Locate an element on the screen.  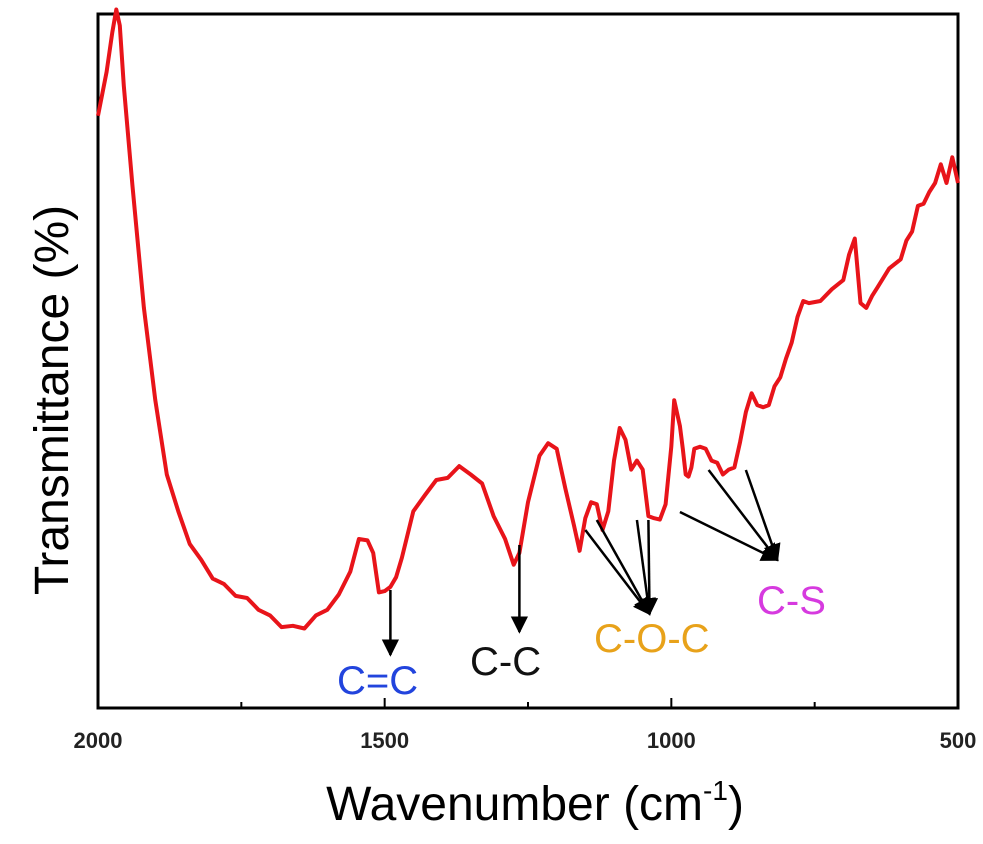
annotation-c-double-c: C=C is located at coordinates (377, 681).